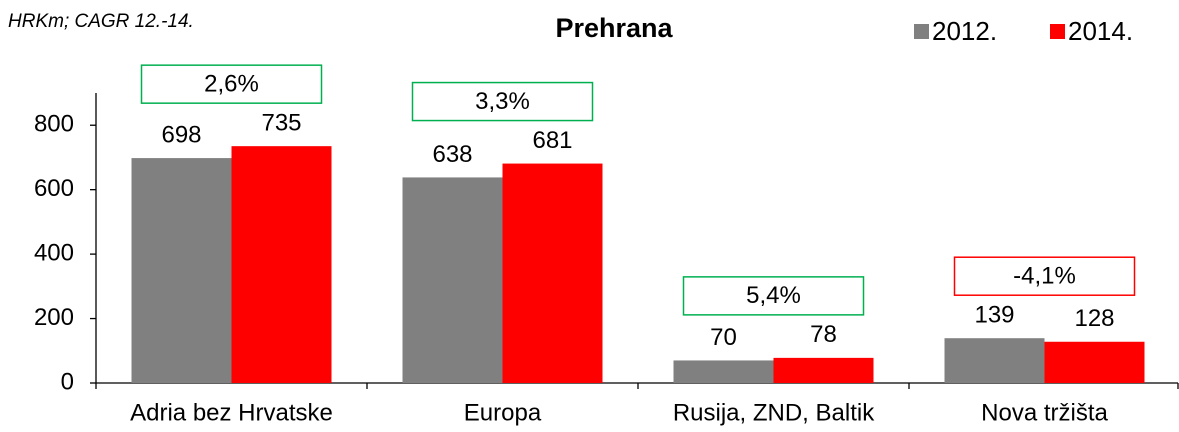 The width and height of the screenshot is (1179, 432). What do you see at coordinates (452, 154) in the screenshot?
I see `value-label: 638` at bounding box center [452, 154].